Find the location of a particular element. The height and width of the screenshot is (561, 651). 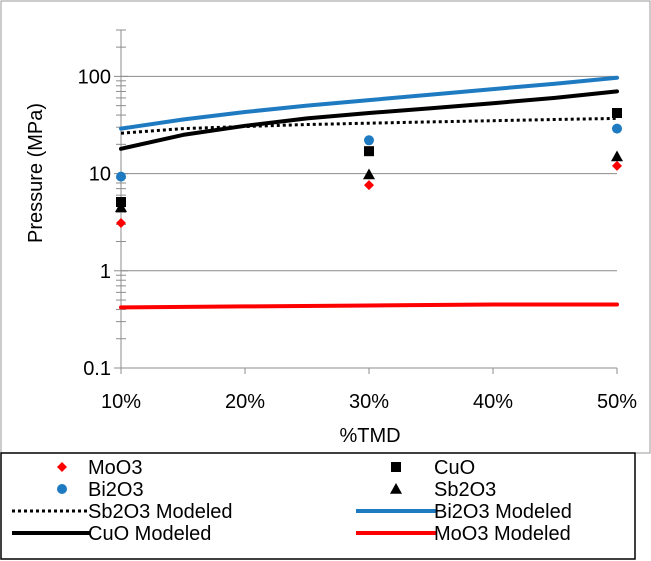

legend-item-cuo-modeled: CuO Modeled is located at coordinates (111, 534).